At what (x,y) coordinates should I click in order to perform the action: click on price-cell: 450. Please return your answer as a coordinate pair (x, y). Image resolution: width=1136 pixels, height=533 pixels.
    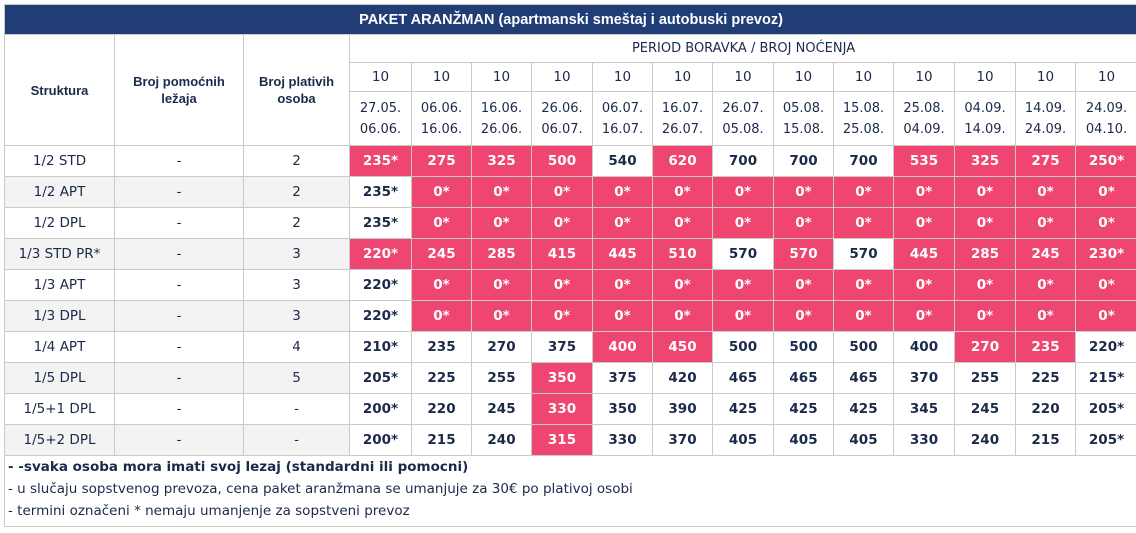
    Looking at the image, I should click on (682, 347).